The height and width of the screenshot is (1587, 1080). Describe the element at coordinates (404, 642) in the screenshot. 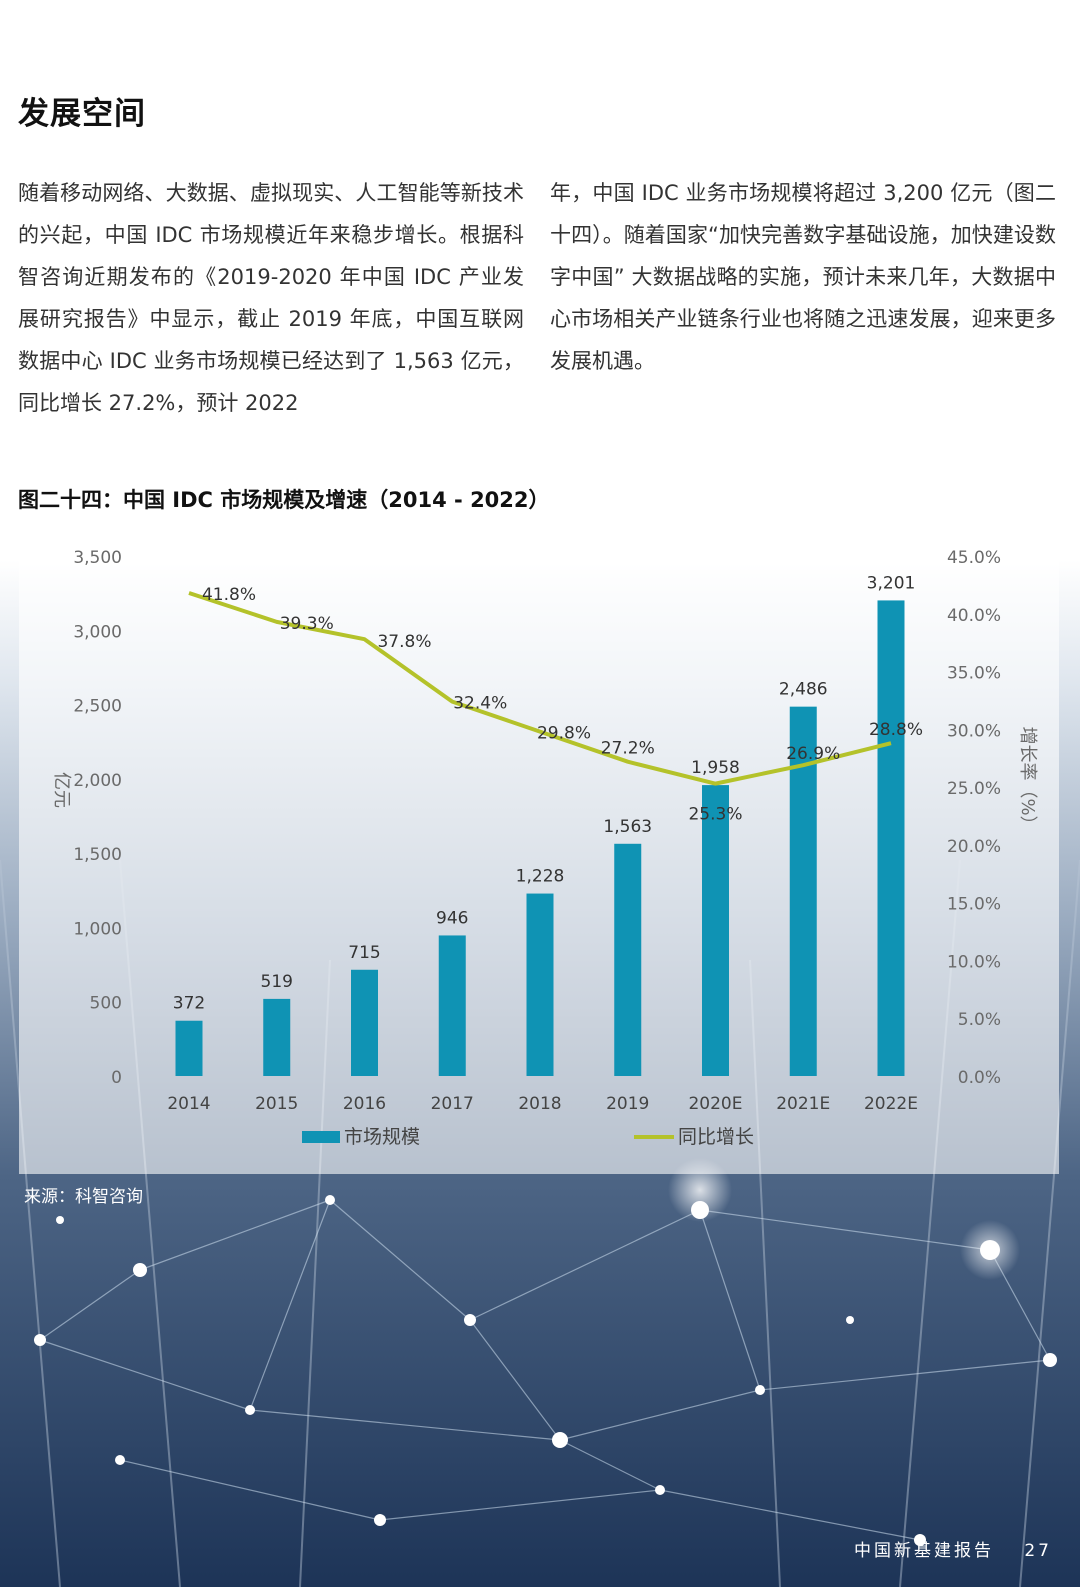

I see `line-value-label: 37.8%` at that location.